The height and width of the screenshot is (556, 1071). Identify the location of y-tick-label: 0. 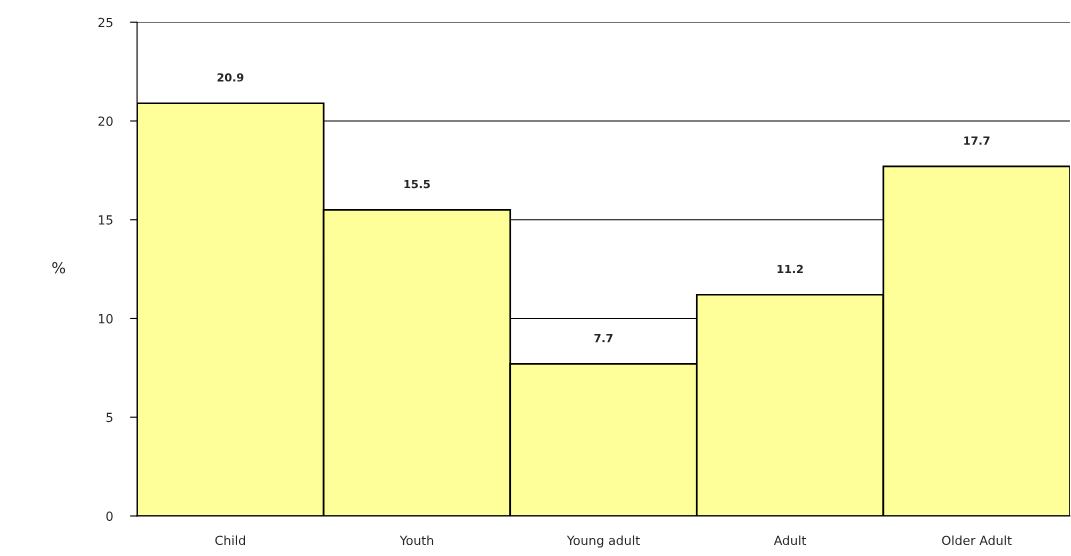
(109, 516).